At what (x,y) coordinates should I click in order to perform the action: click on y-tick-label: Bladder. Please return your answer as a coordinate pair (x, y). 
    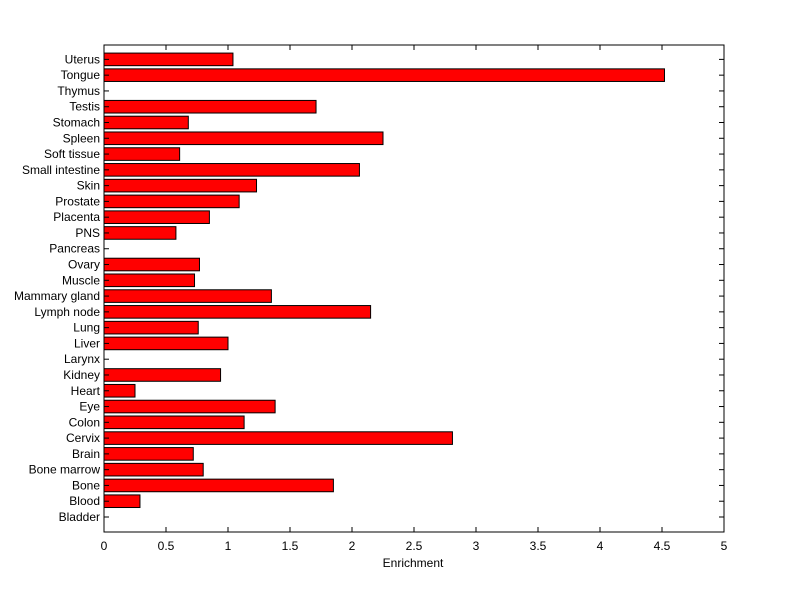
    Looking at the image, I should click on (79, 517).